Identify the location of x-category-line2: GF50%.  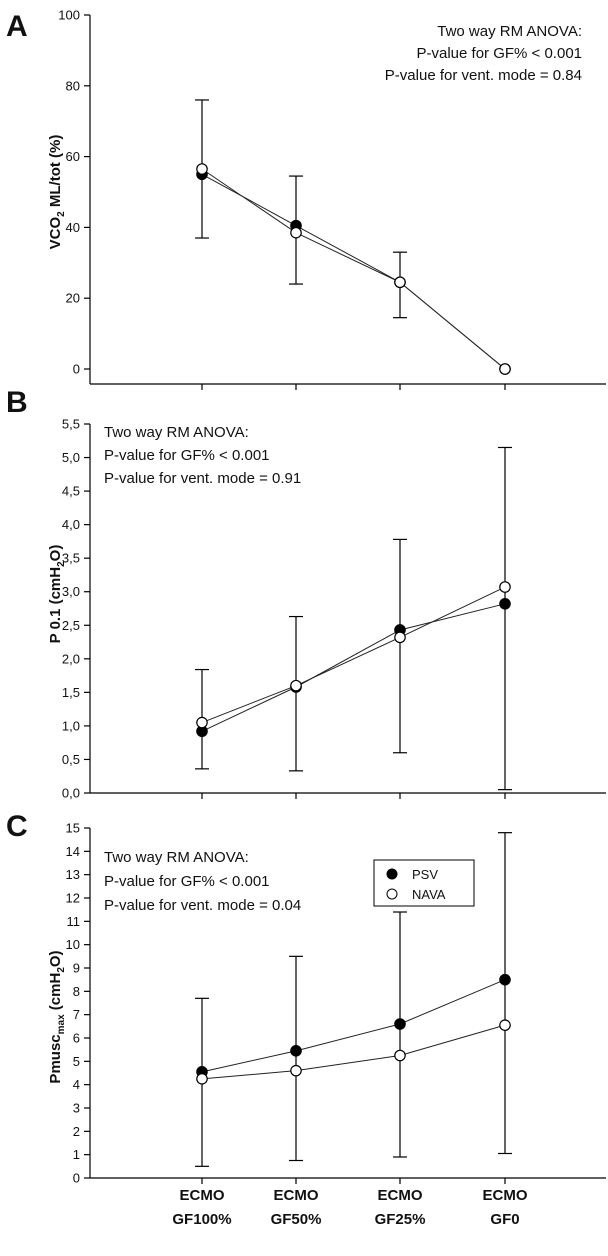
(296, 1219).